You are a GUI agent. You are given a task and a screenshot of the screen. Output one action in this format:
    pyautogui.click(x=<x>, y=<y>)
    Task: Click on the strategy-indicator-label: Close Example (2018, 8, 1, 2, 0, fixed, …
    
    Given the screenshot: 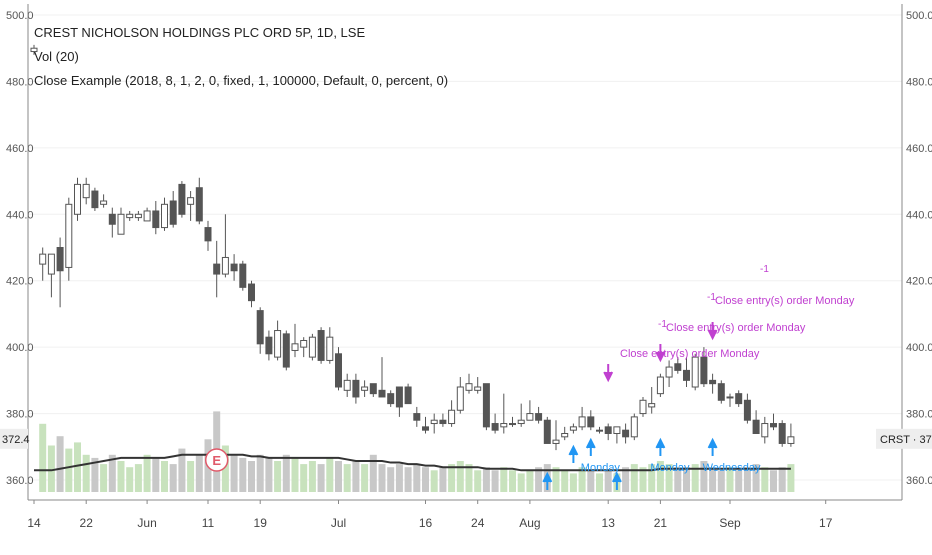 What is the action you would take?
    pyautogui.click(x=241, y=80)
    